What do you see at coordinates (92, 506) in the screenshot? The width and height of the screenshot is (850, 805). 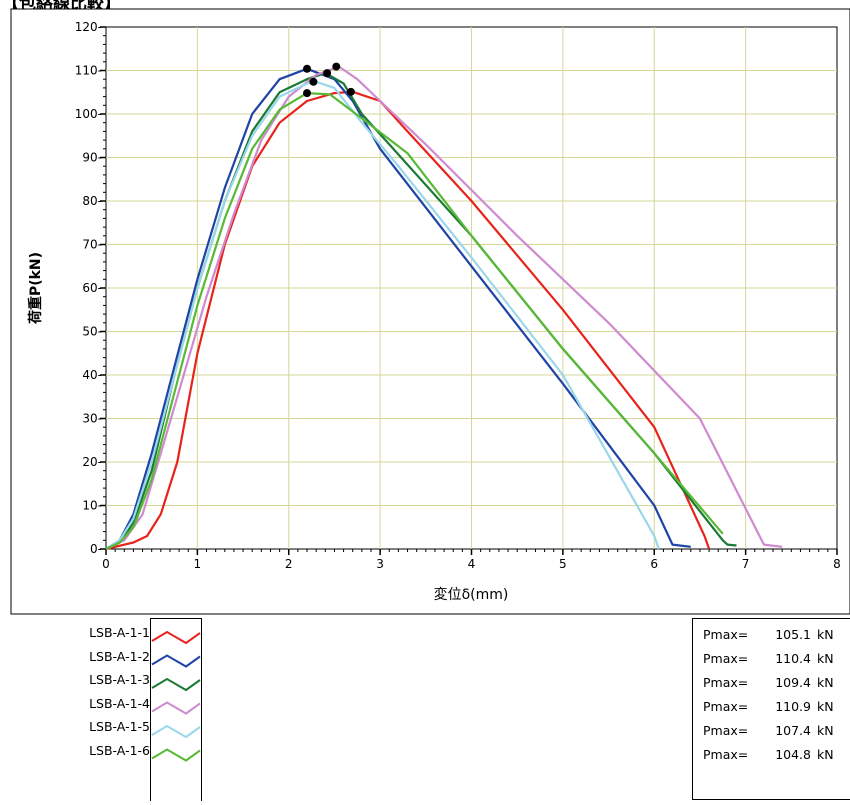 I see `y-tick-label: 10-` at bounding box center [92, 506].